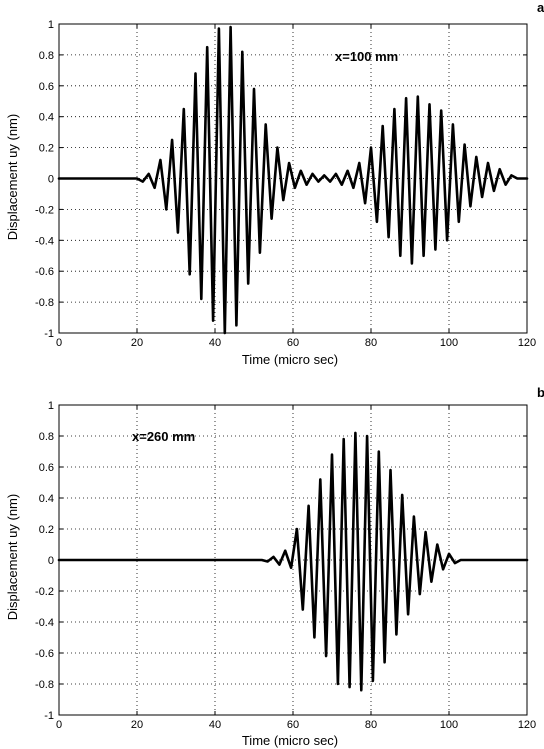  Describe the element at coordinates (540, 7) in the screenshot. I see `panel-label: a` at that location.